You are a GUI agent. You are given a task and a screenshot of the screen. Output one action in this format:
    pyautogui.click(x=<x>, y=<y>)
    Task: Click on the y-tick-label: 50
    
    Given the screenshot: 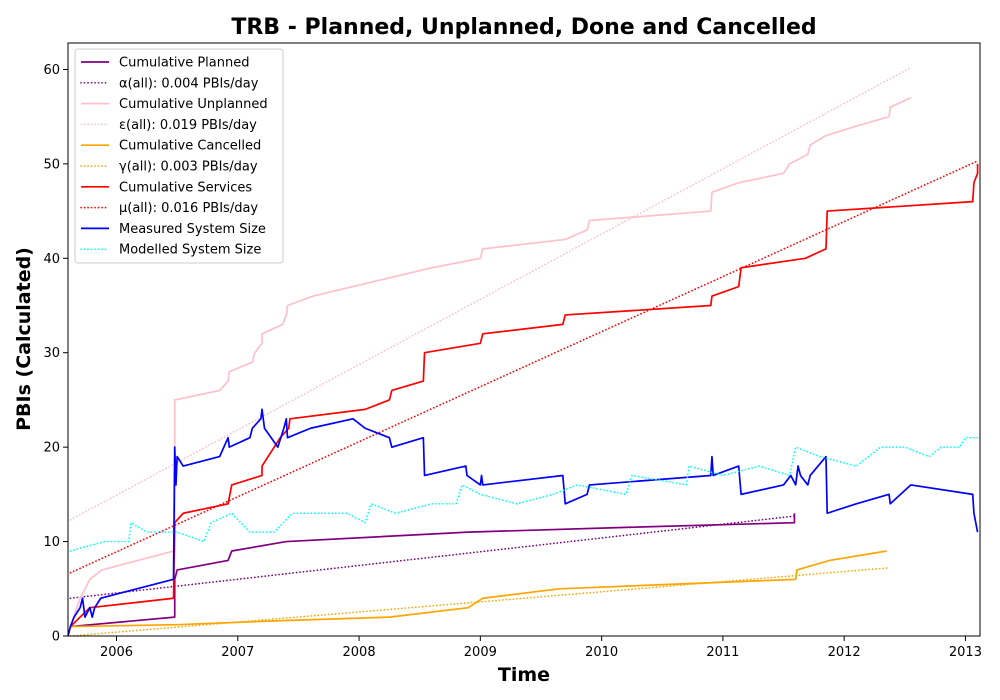 What is the action you would take?
    pyautogui.click(x=51, y=164)
    